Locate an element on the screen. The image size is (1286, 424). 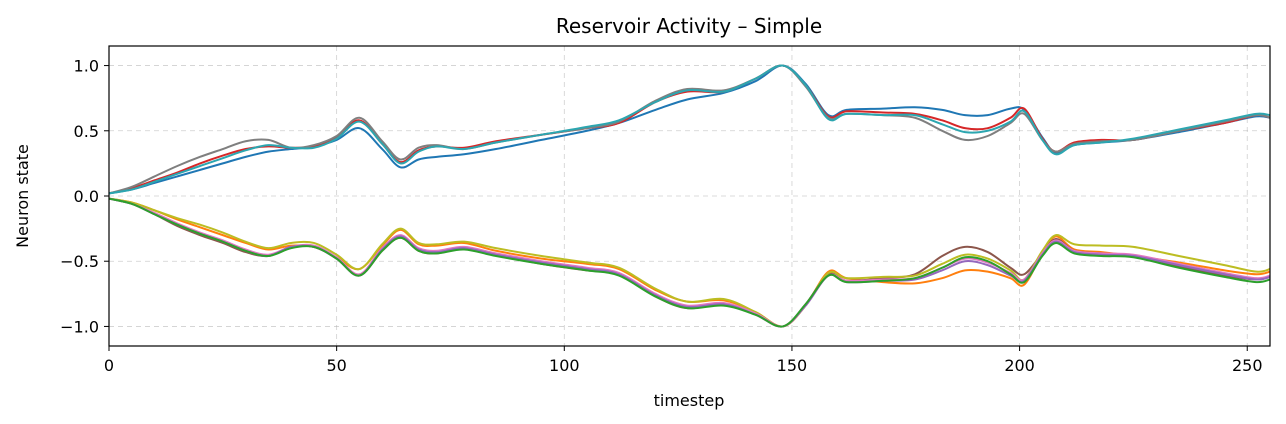
x-tick-label: 200 is located at coordinates (1019, 365).